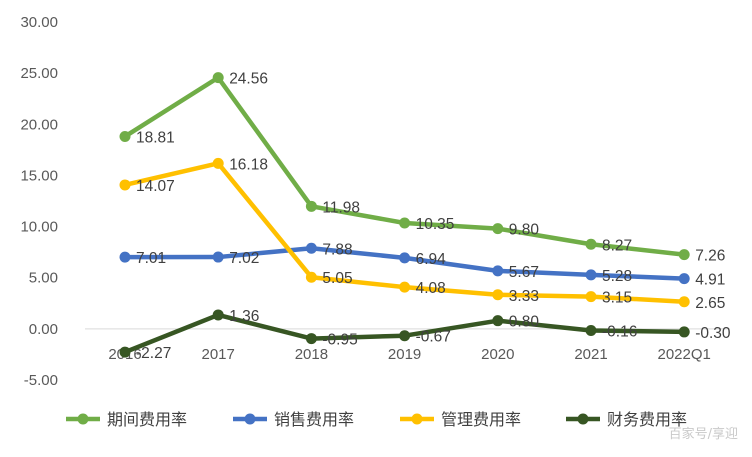 Image resolution: width=752 pixels, height=457 pixels. I want to click on data-label: 24.56, so click(248, 79).